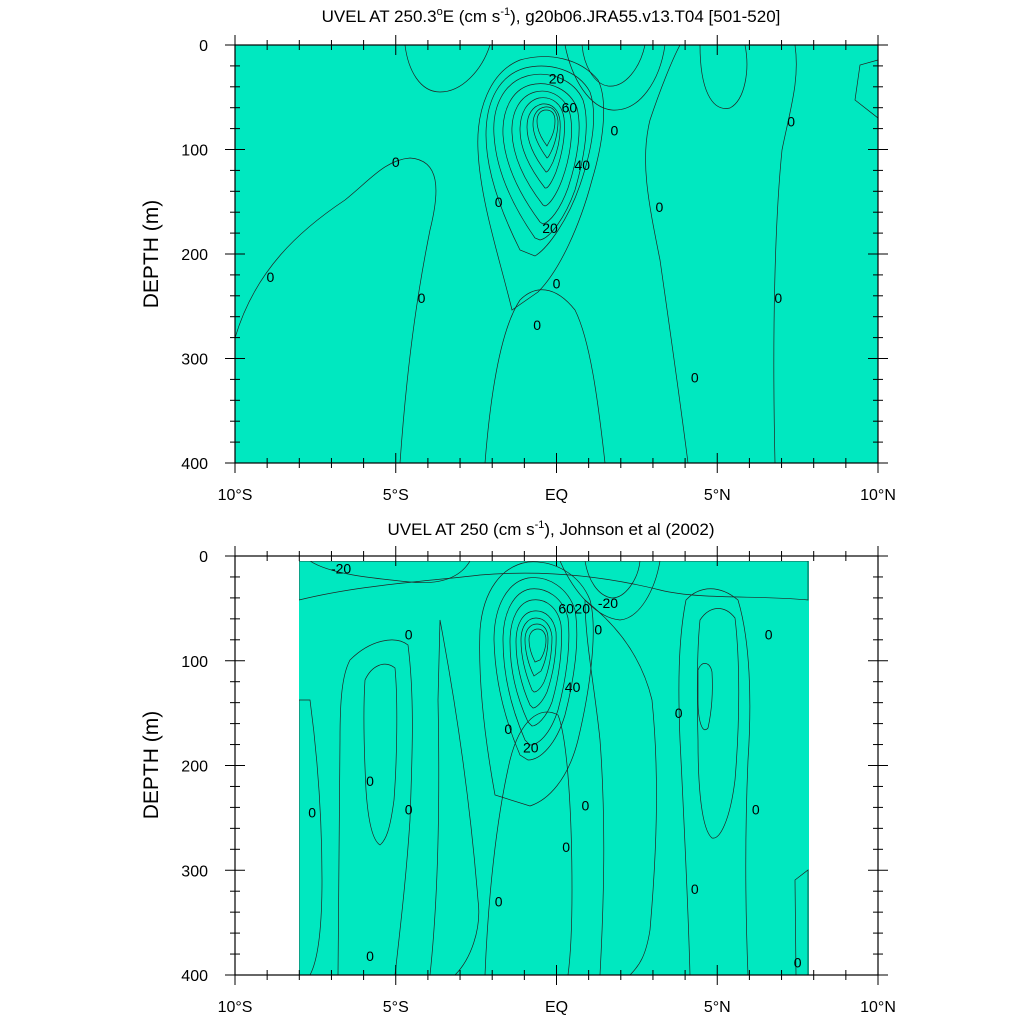 This screenshot has width=1024, height=1024. What do you see at coordinates (194, 871) in the screenshot?
I see `y-tick-label: 300` at bounding box center [194, 871].